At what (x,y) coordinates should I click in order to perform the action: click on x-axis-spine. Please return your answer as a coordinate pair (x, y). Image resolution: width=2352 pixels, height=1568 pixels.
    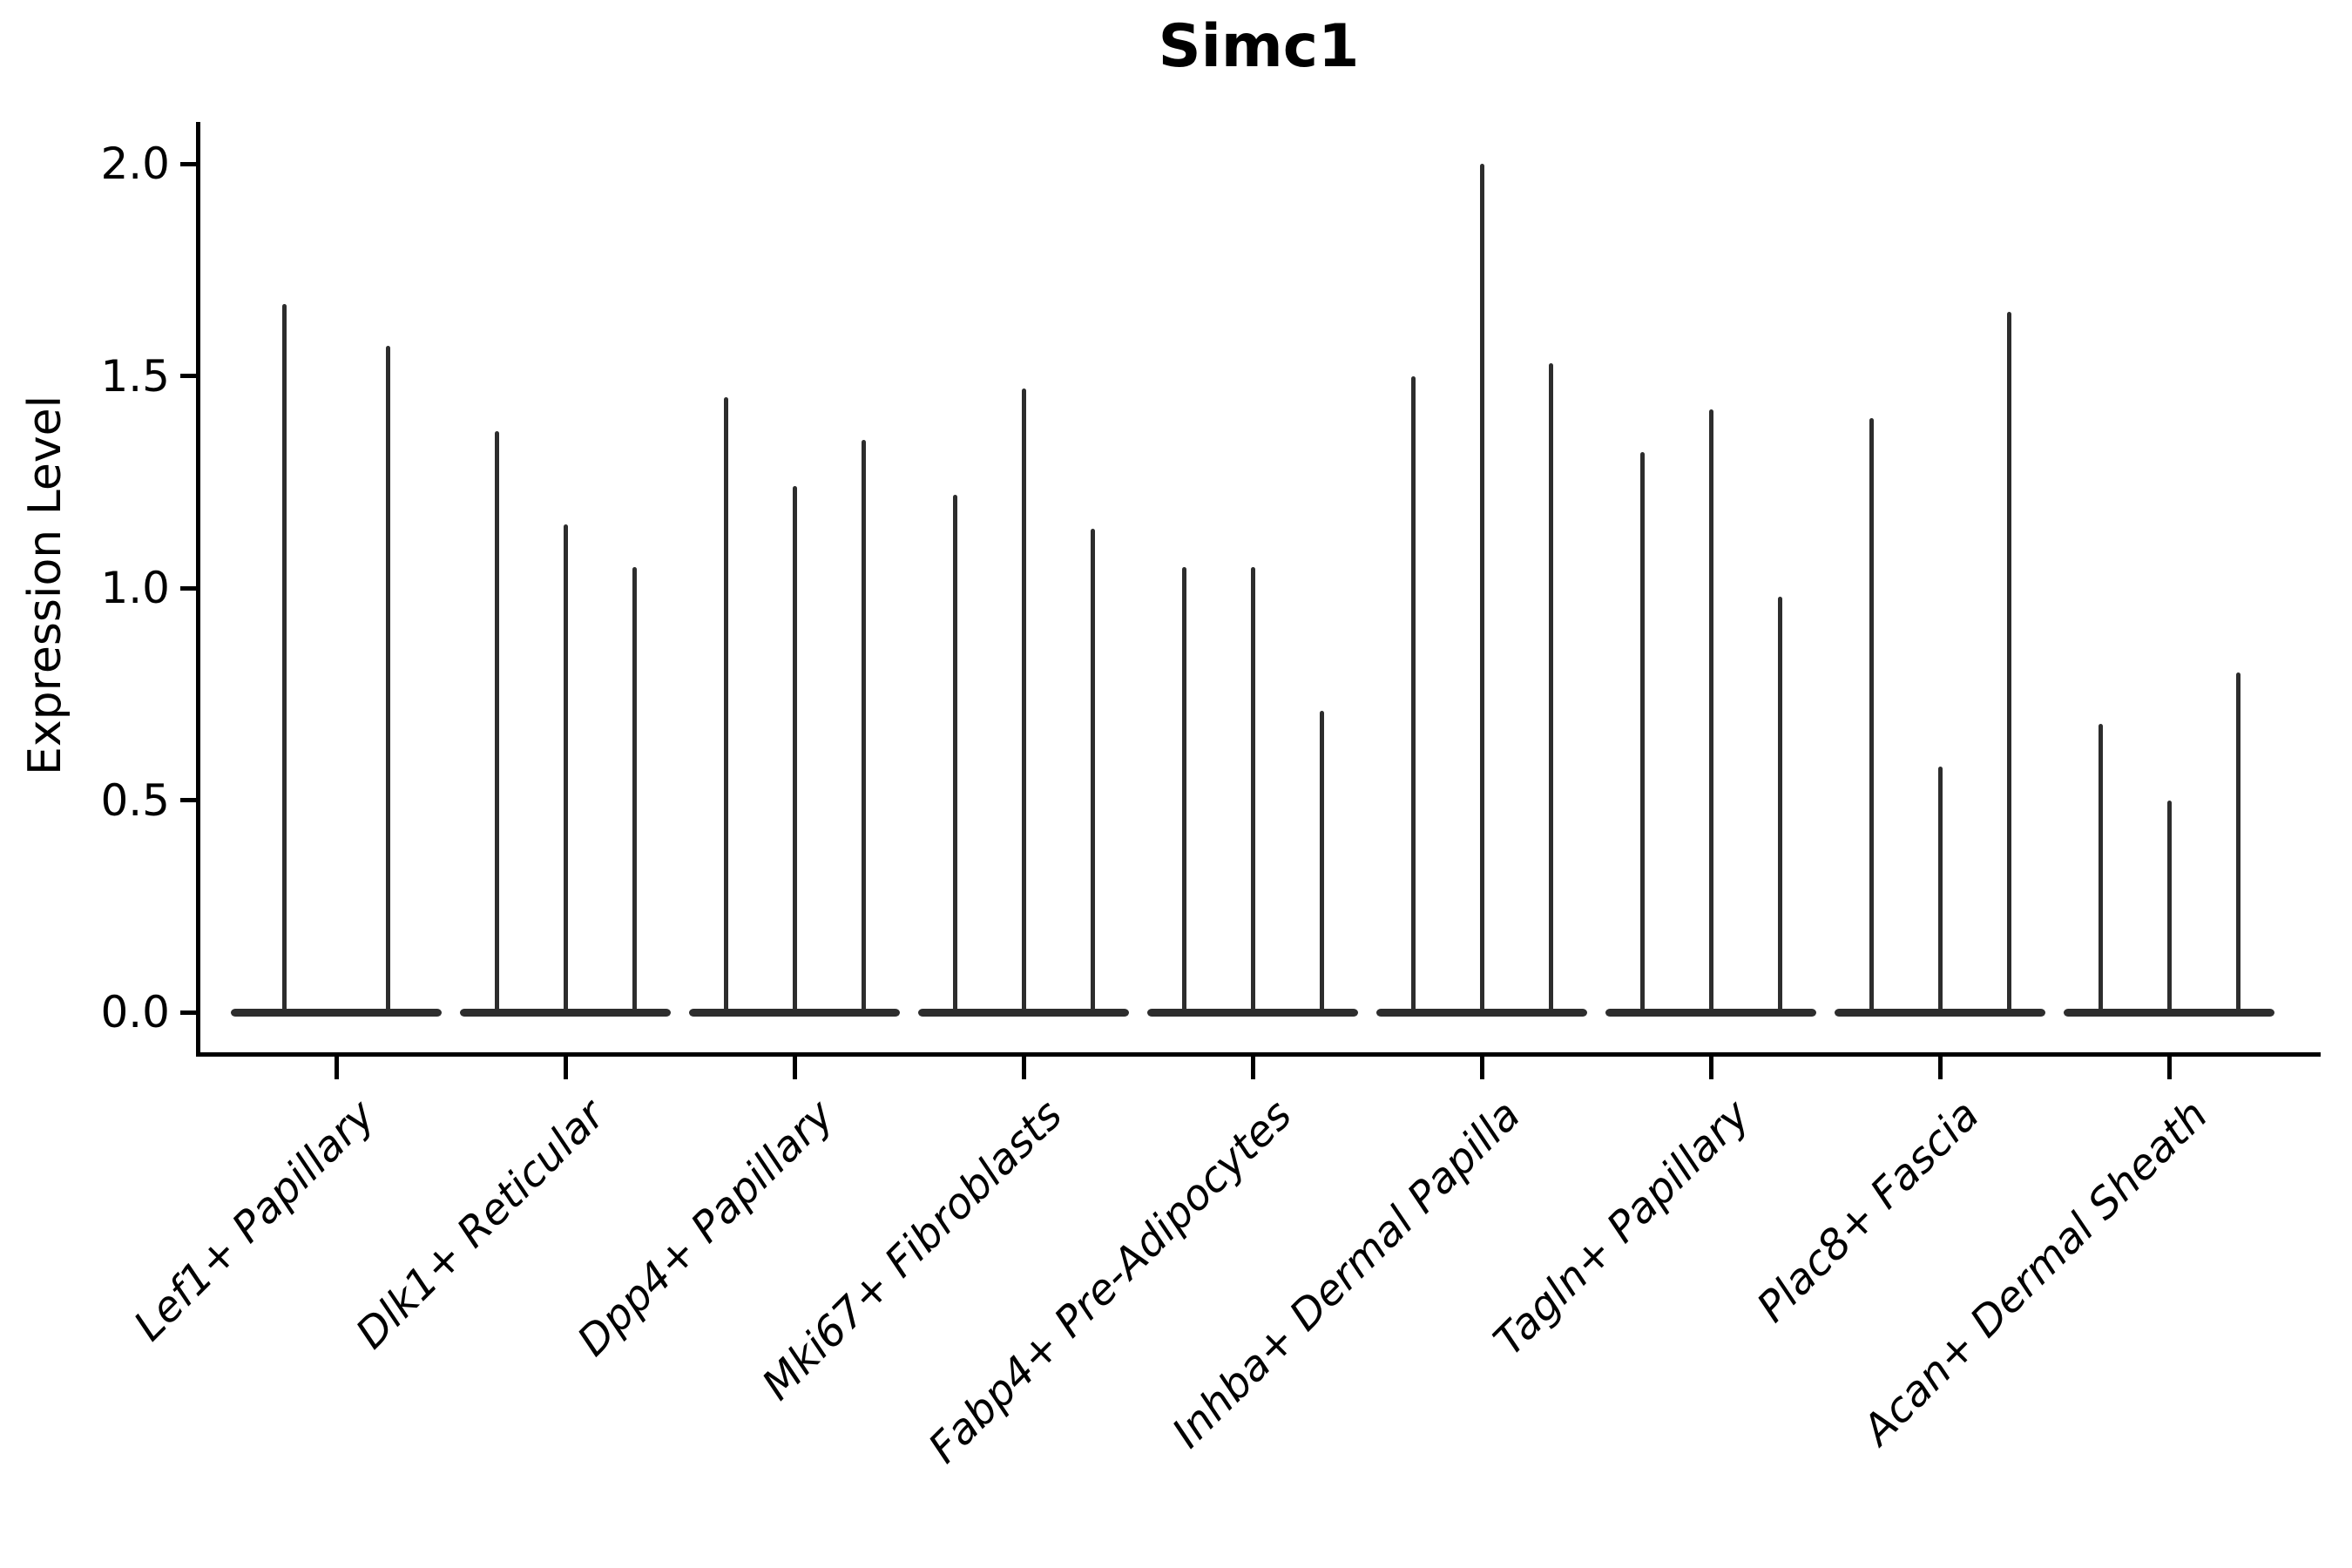
    Looking at the image, I should click on (1258, 1054).